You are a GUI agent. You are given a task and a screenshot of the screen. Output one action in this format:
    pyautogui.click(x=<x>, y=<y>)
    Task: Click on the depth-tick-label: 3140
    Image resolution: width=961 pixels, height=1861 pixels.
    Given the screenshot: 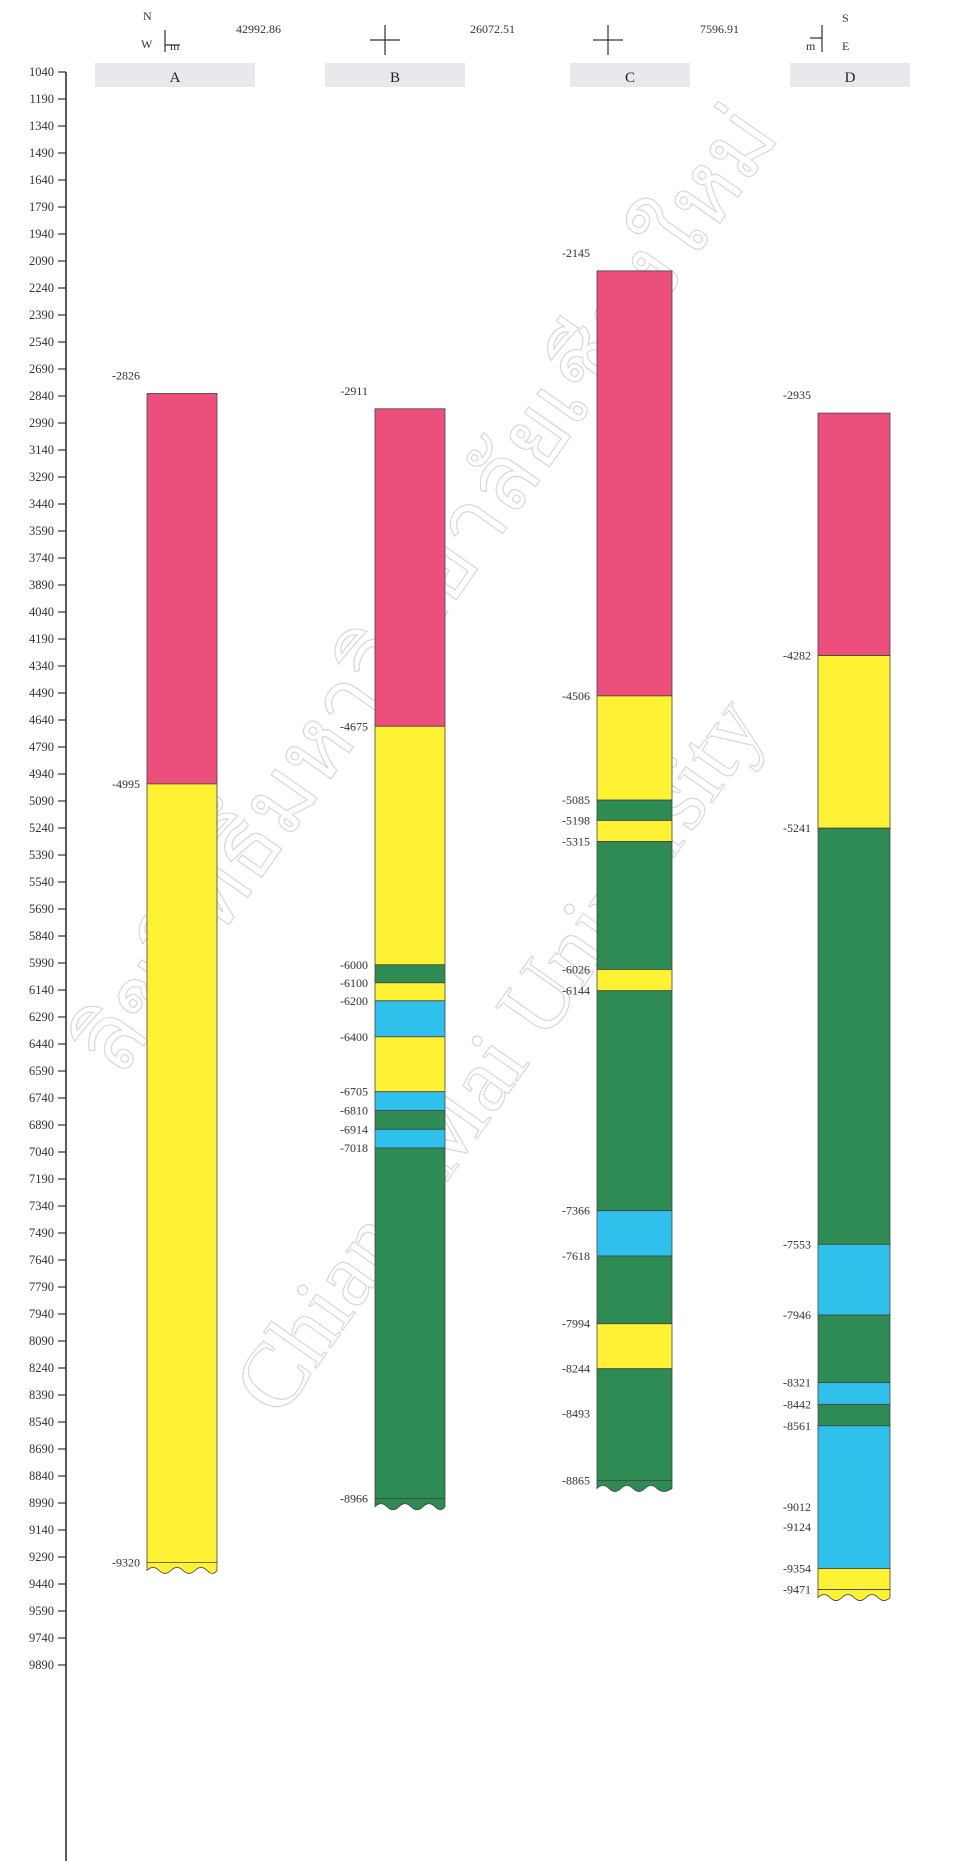 What is the action you would take?
    pyautogui.click(x=41, y=450)
    